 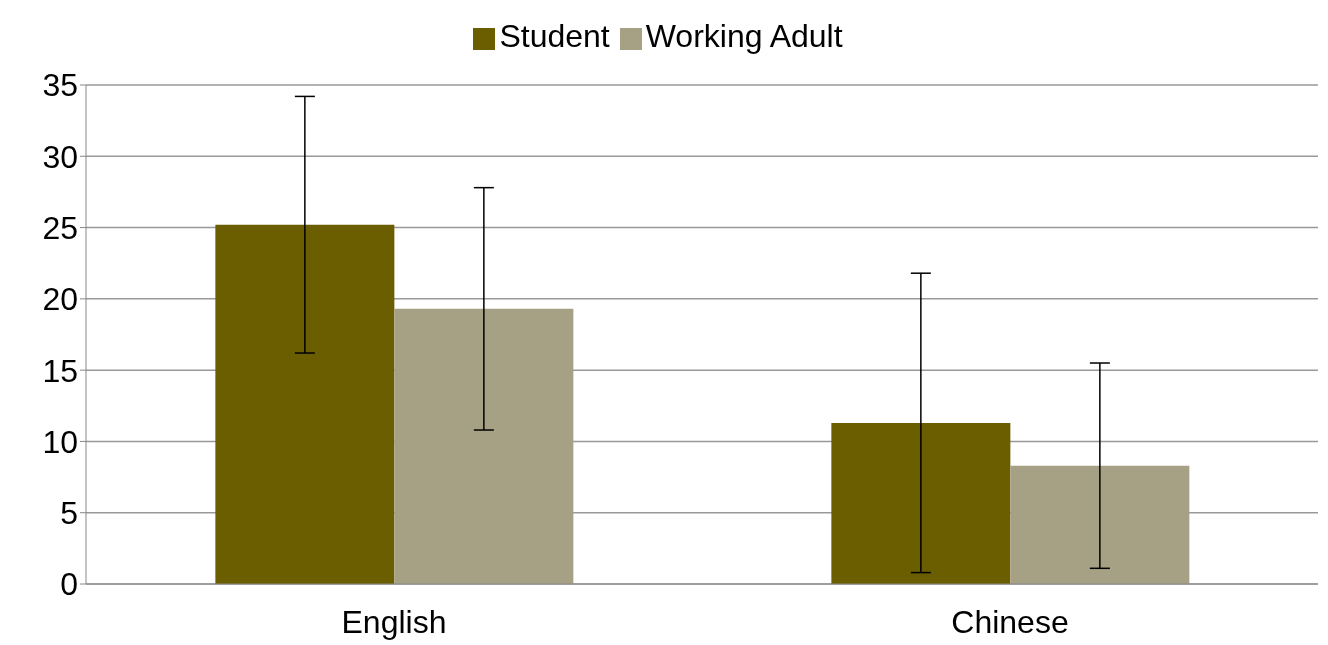 What do you see at coordinates (60, 227) in the screenshot?
I see `y-tick-label: 25` at bounding box center [60, 227].